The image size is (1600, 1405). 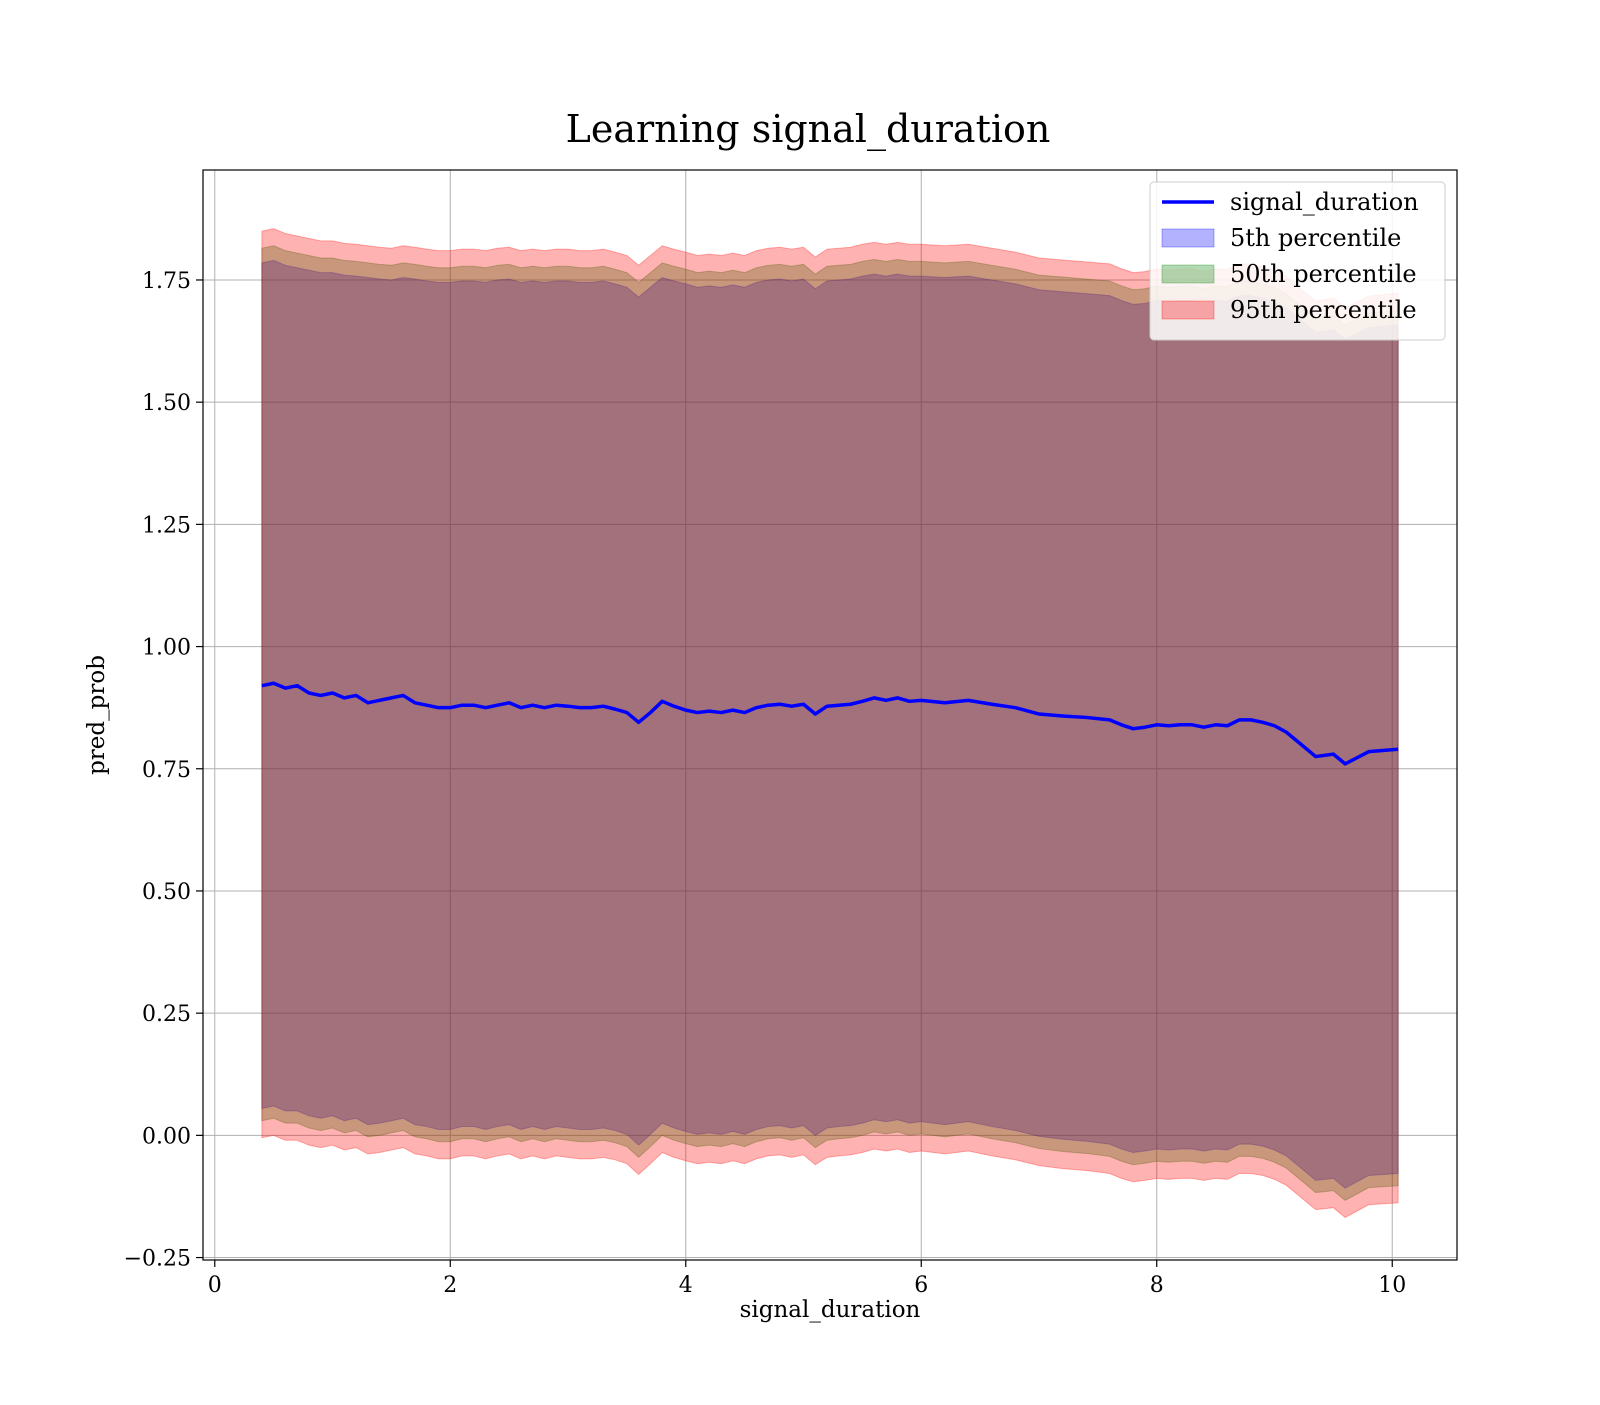 I want to click on y-tick-label: 0.75, so click(x=166, y=770).